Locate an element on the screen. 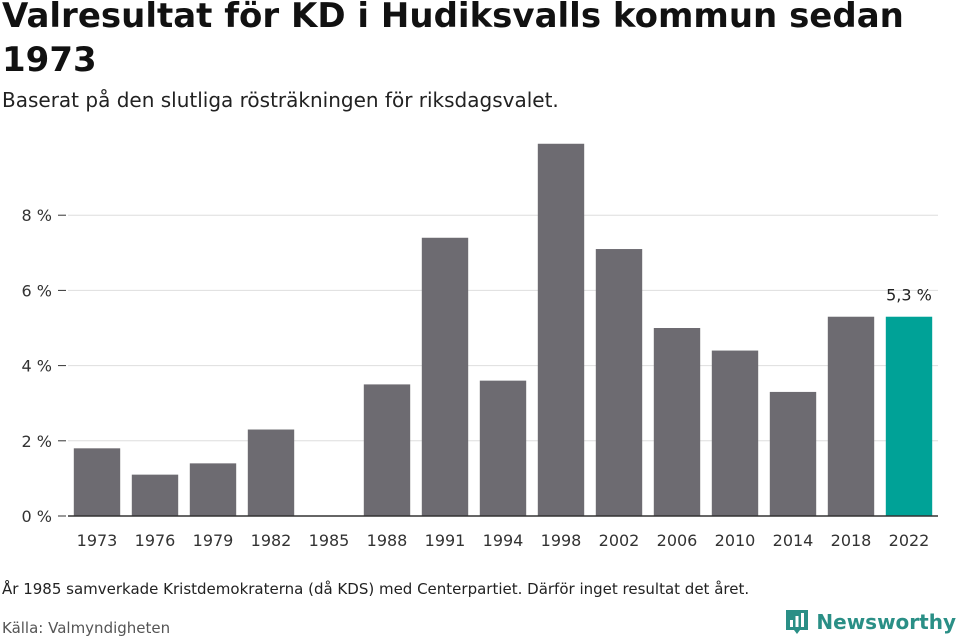 Image resolution: width=960 pixels, height=640 pixels. x-tick-label: 1988 is located at coordinates (387, 540).